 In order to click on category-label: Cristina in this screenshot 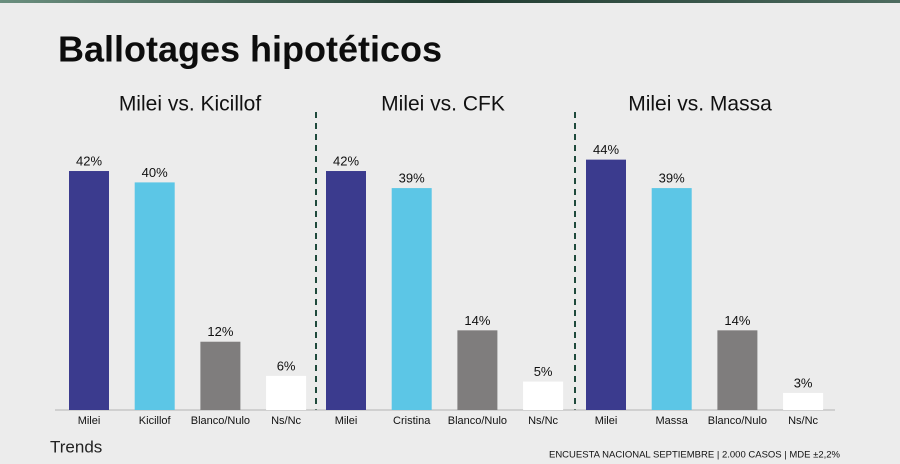, I will do `click(412, 421)`.